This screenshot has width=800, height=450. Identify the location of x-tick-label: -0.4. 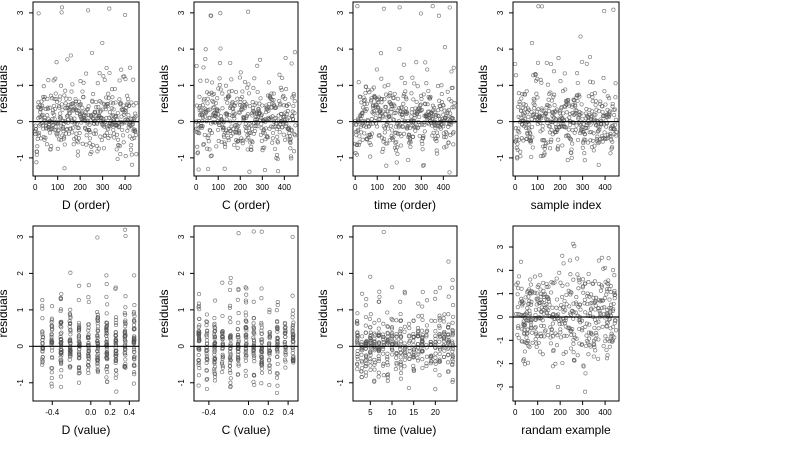
(209, 412).